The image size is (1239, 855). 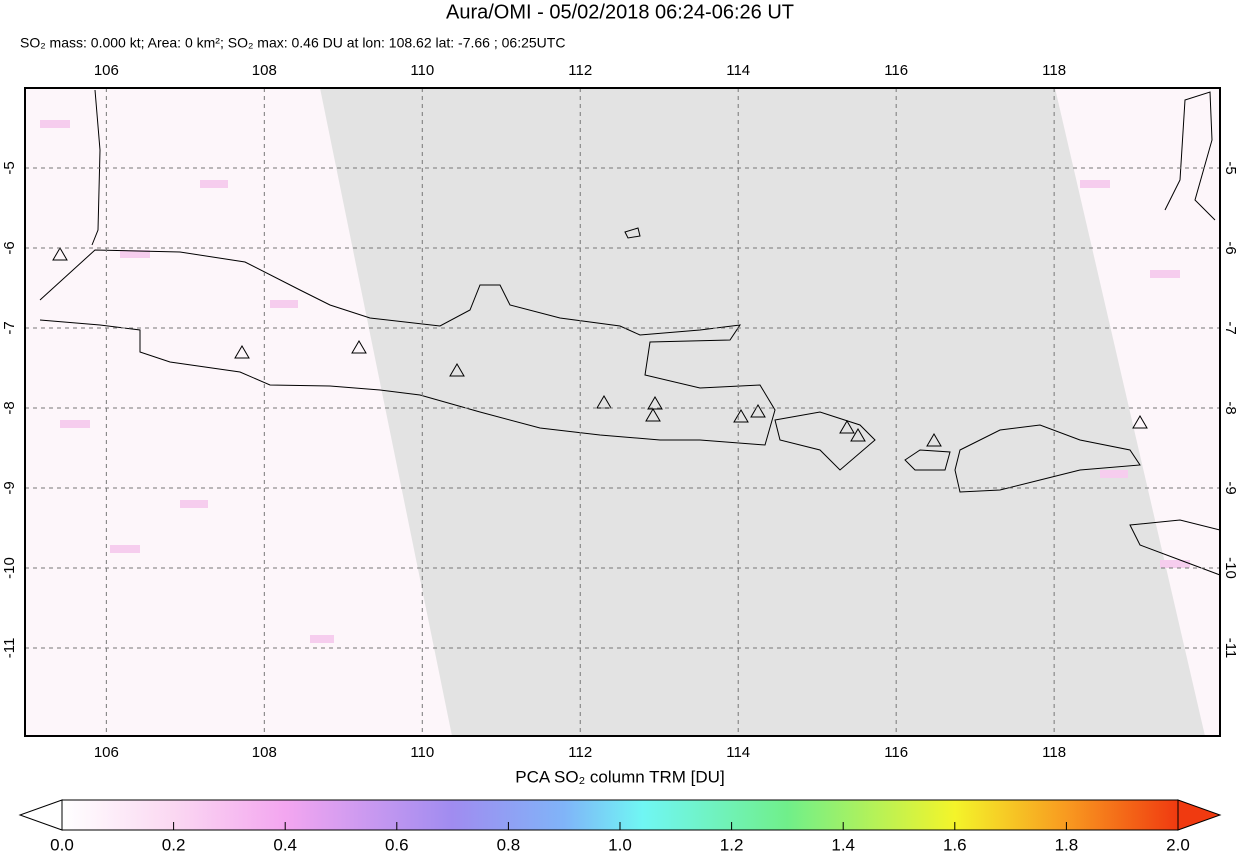 I want to click on title: Aura/OMI - 05/02/2018 06:24-06:26 UT, so click(x=620, y=12).